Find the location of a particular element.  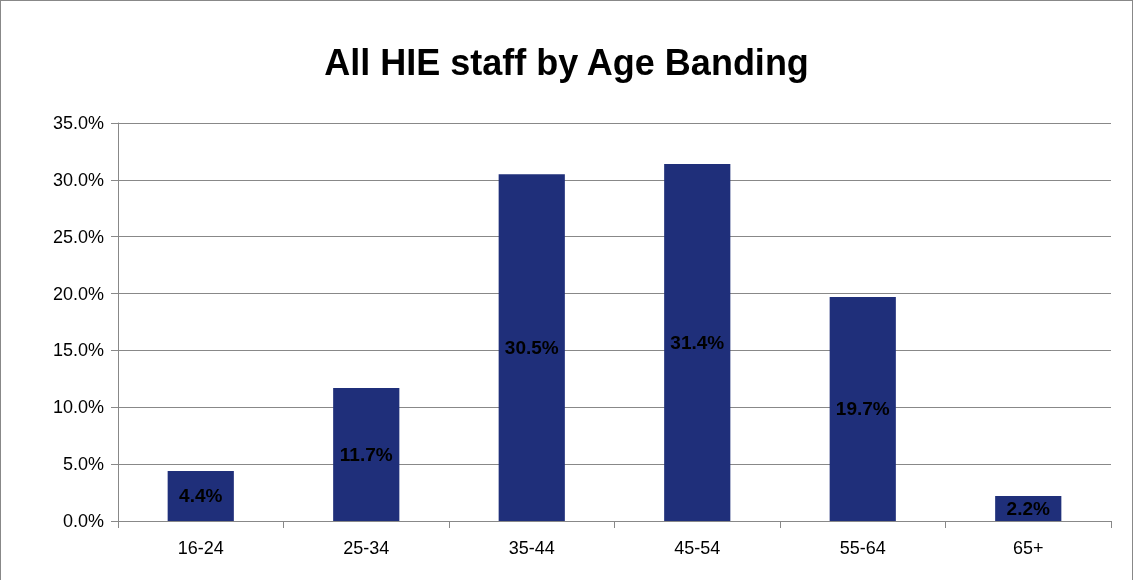

chart-title: All HIE staff by Age Banding is located at coordinates (566, 62).